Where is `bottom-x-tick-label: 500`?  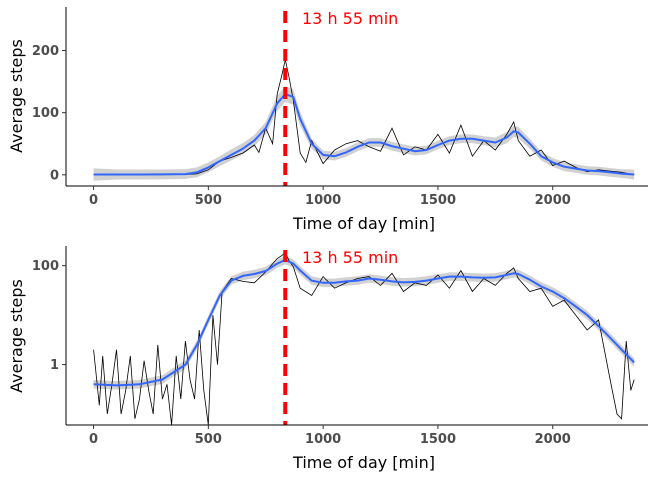
bottom-x-tick-label: 500 is located at coordinates (208, 439).